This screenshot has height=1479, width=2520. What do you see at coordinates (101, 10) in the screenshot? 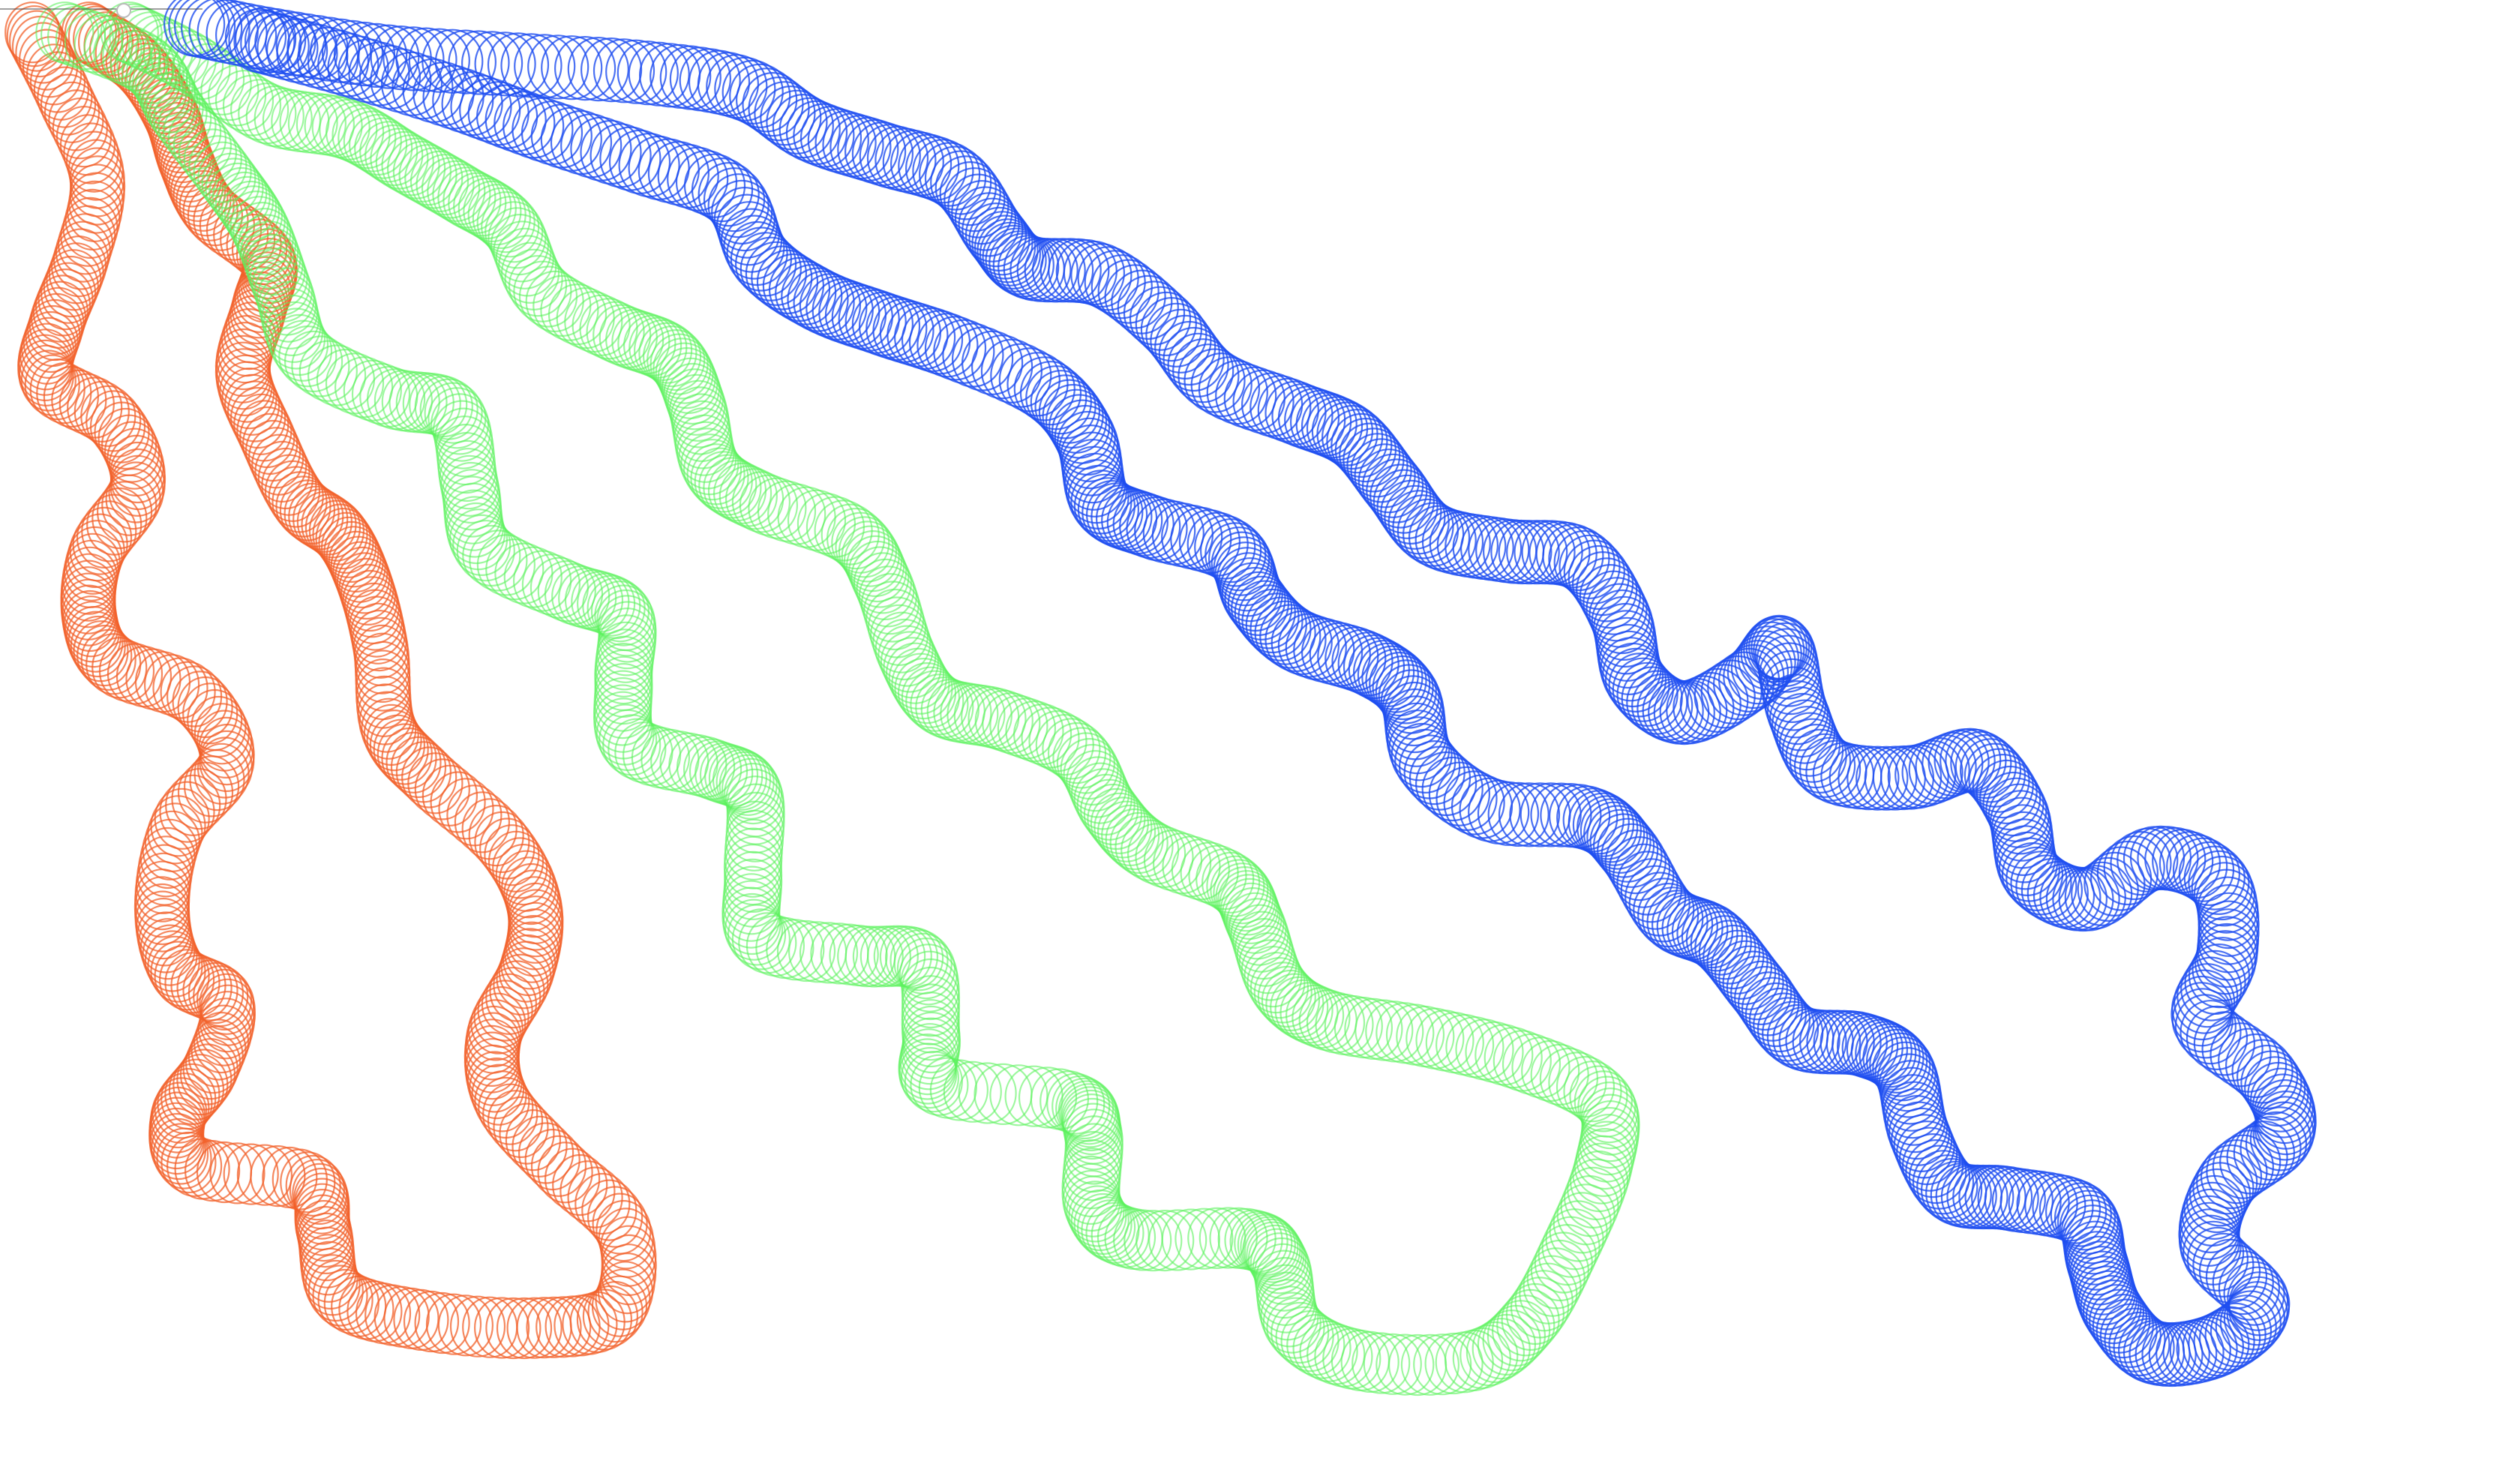
I see `top-left-handle` at bounding box center [101, 10].